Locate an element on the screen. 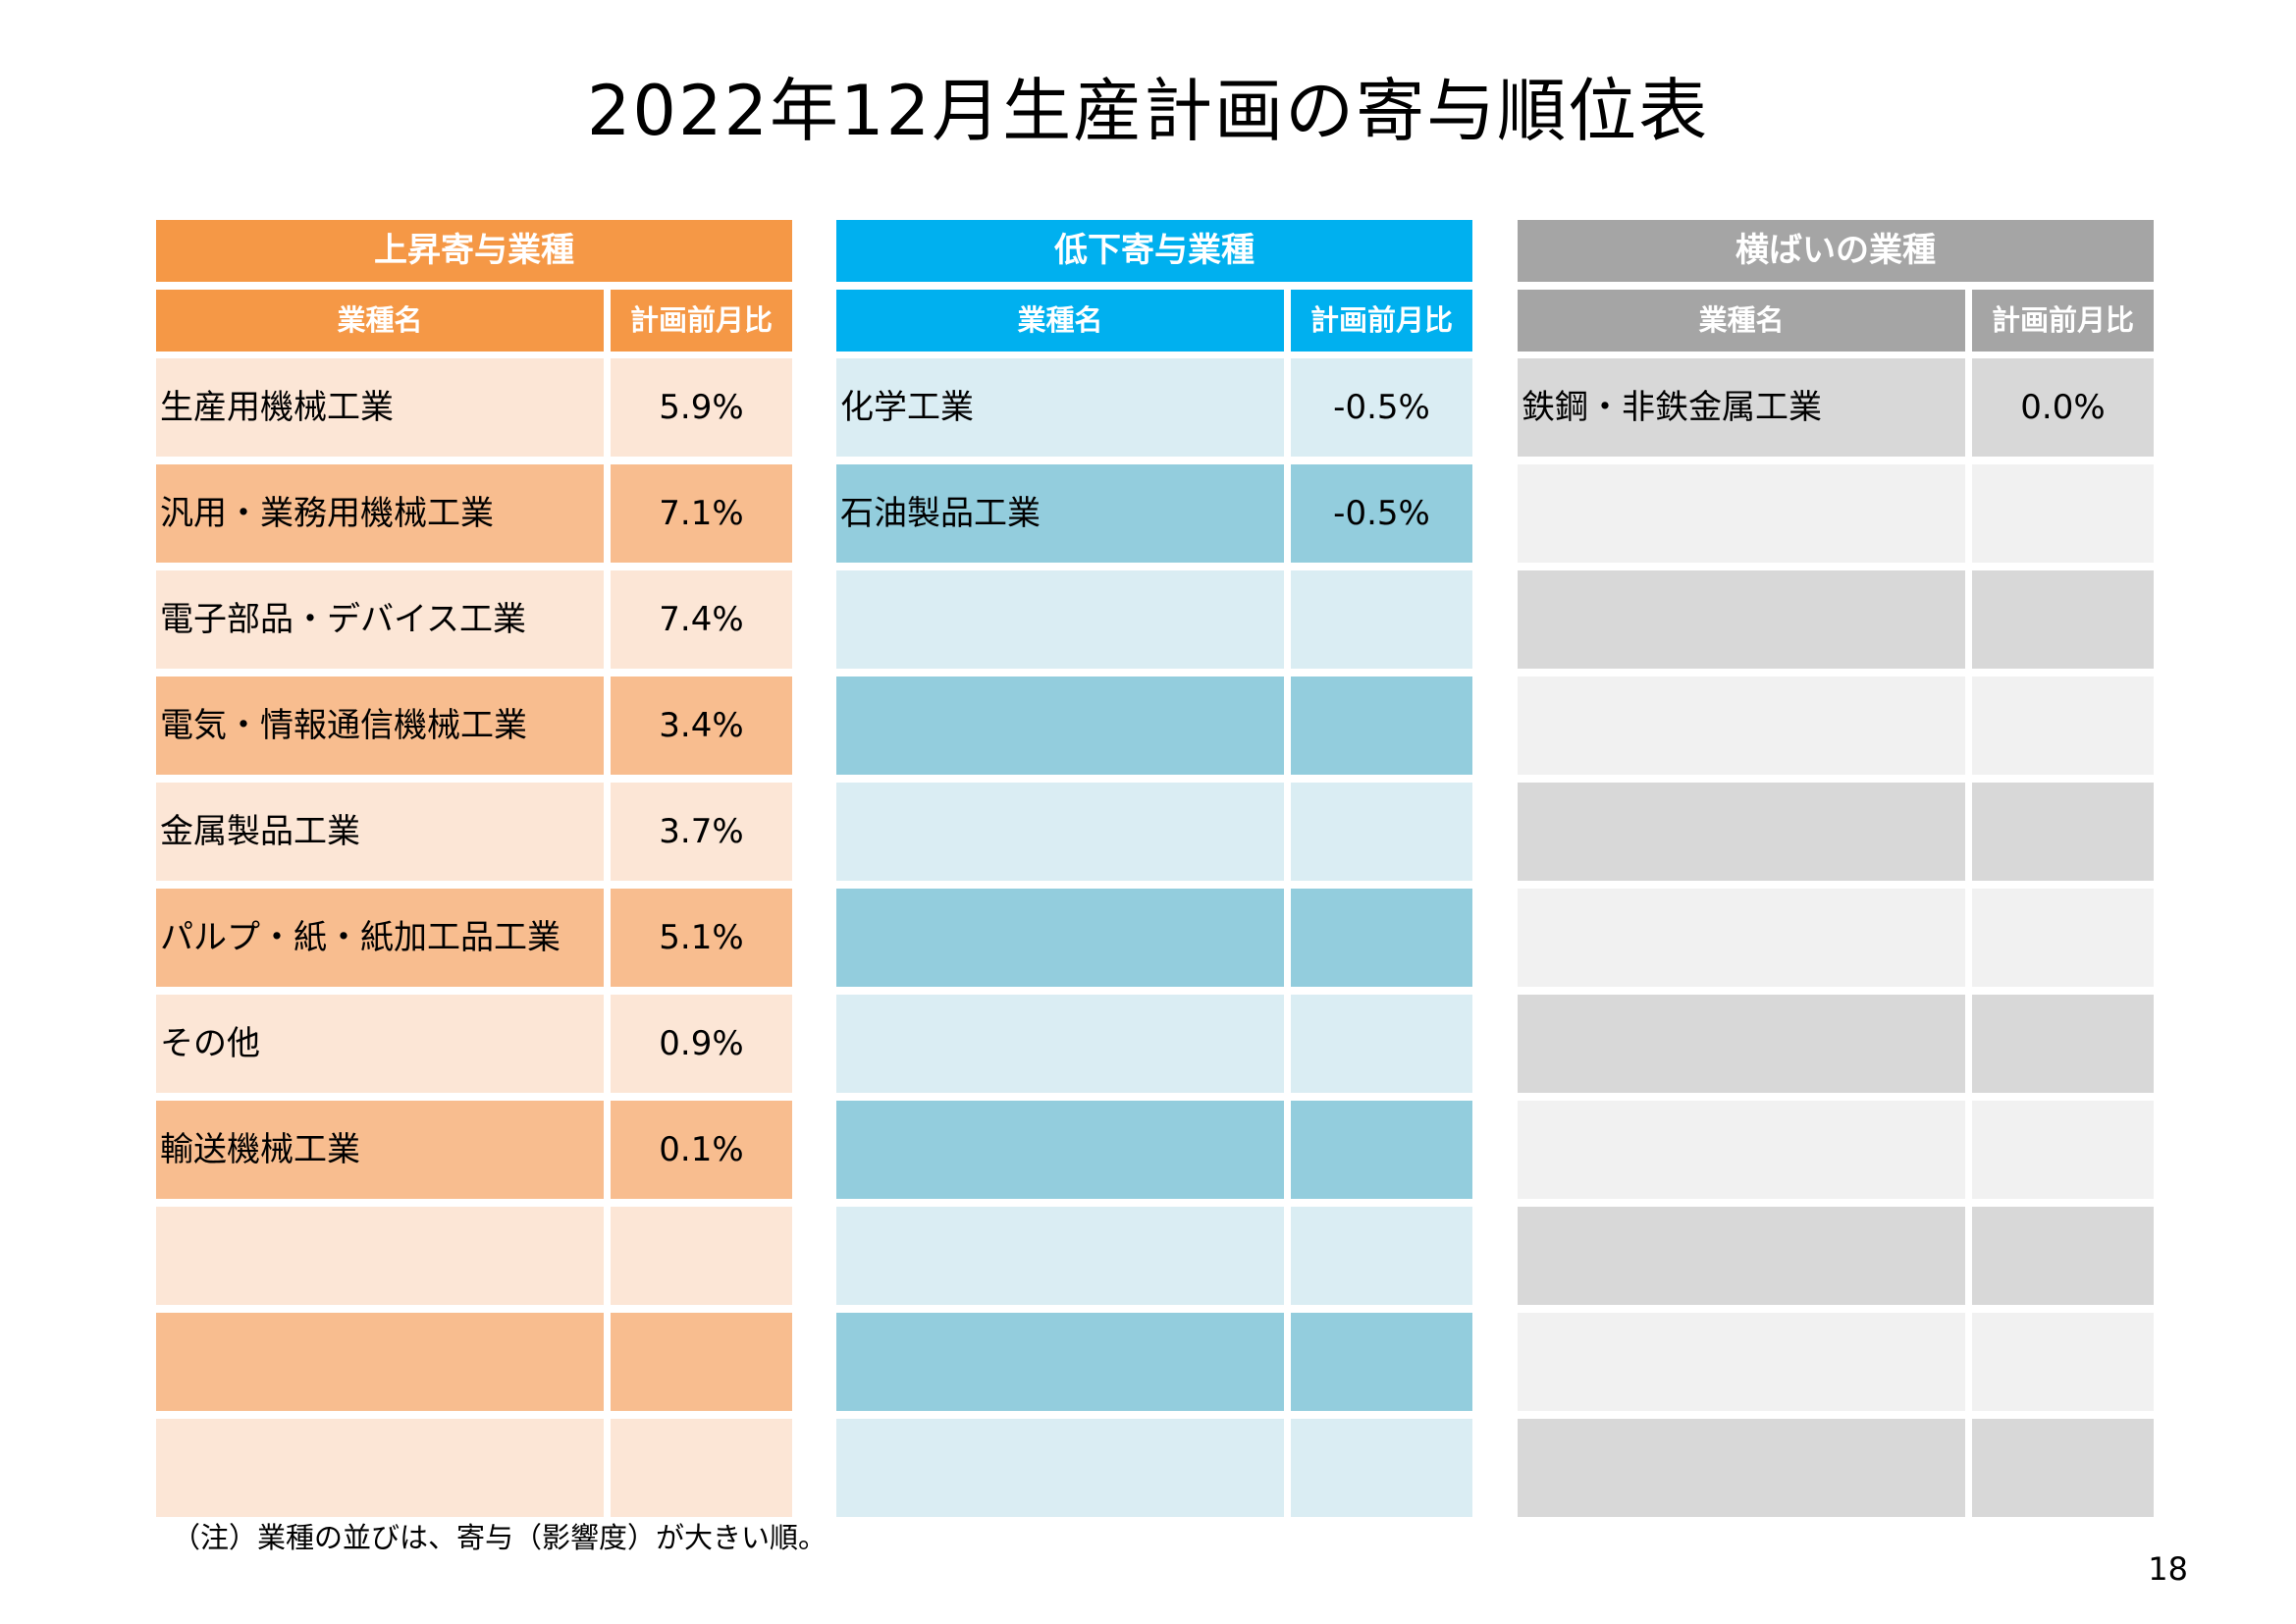  category-header: 上昇寄与業種 is located at coordinates (474, 251).